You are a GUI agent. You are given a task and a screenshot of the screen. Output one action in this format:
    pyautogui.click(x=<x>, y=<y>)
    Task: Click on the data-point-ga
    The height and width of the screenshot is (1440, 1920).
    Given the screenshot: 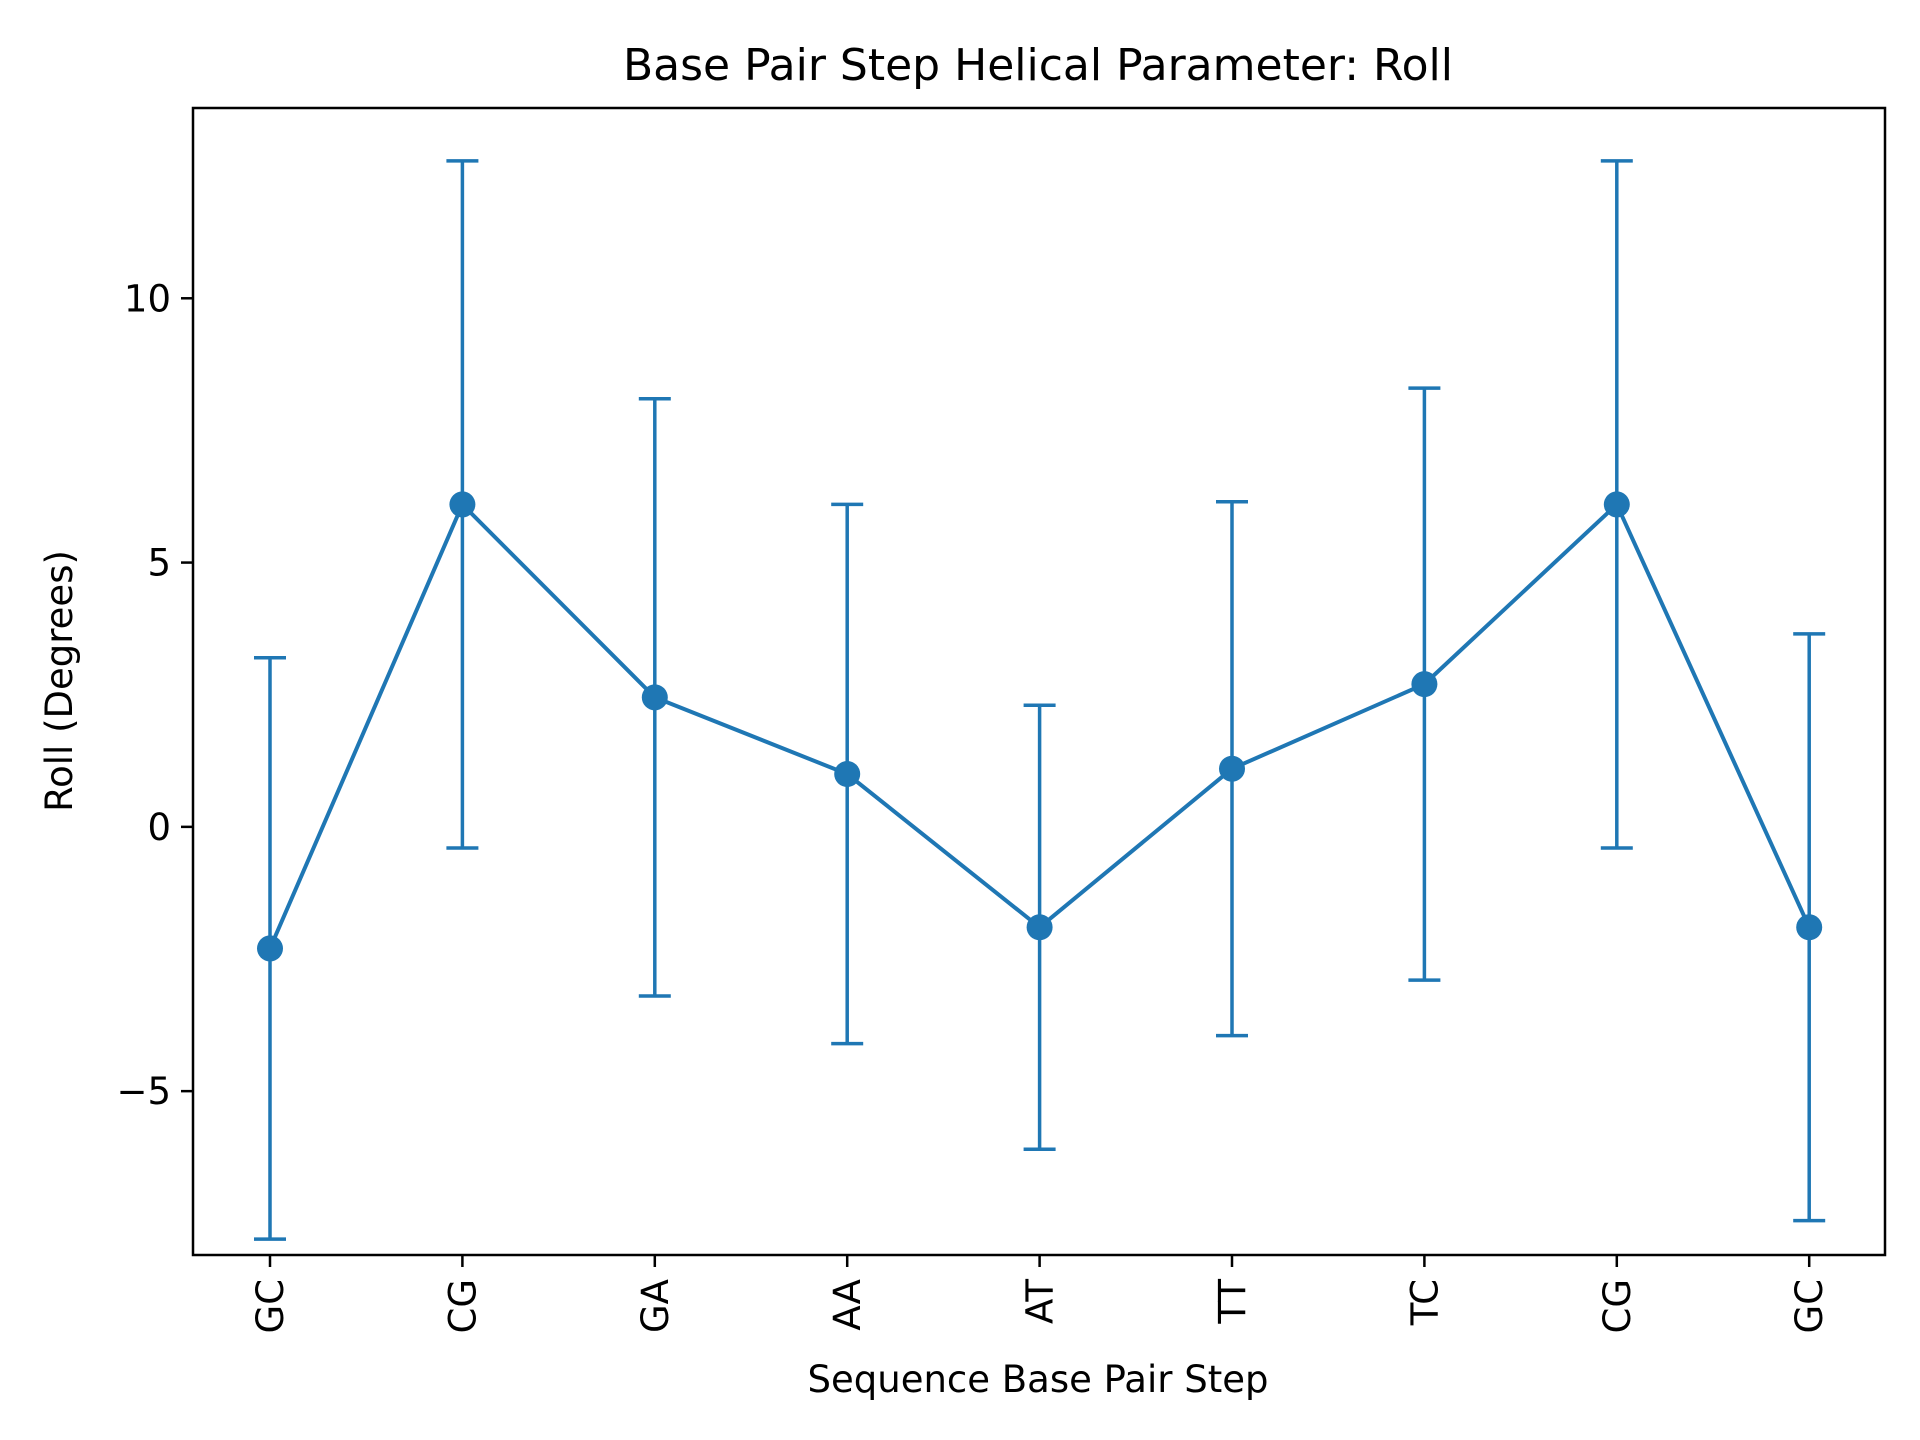 What is the action you would take?
    pyautogui.click(x=654, y=697)
    